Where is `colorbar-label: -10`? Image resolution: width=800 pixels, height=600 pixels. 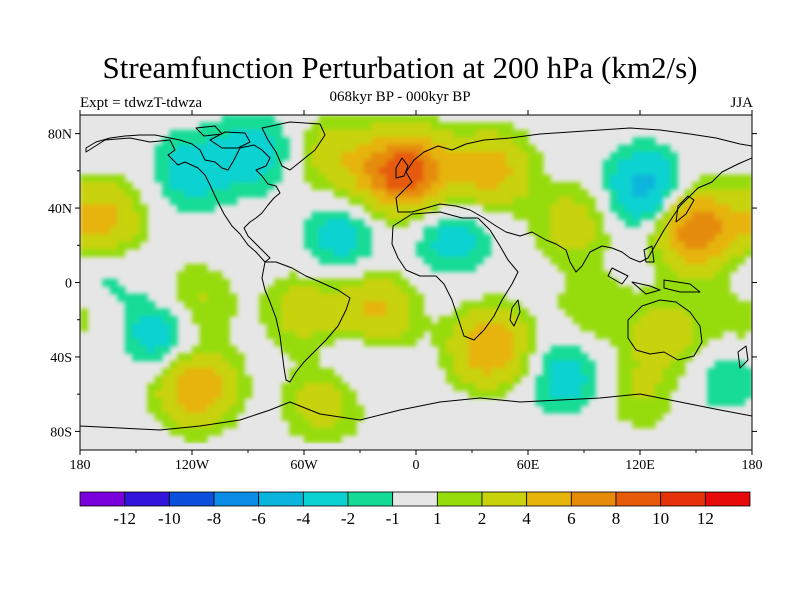
colorbar-label: -10 is located at coordinates (169, 518).